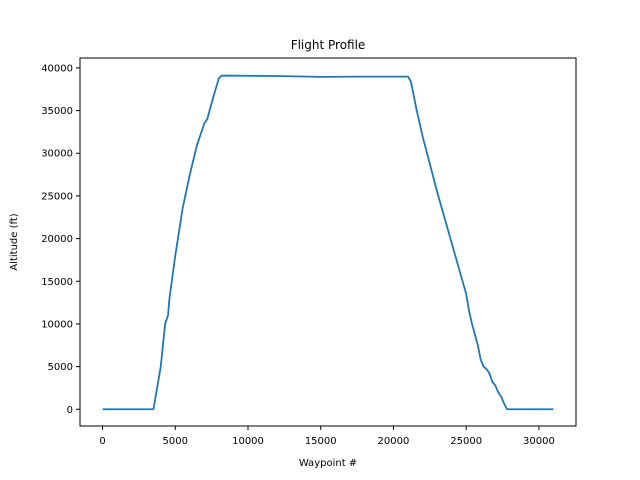  Describe the element at coordinates (57, 282) in the screenshot. I see `y-tick-label: 15000` at that location.